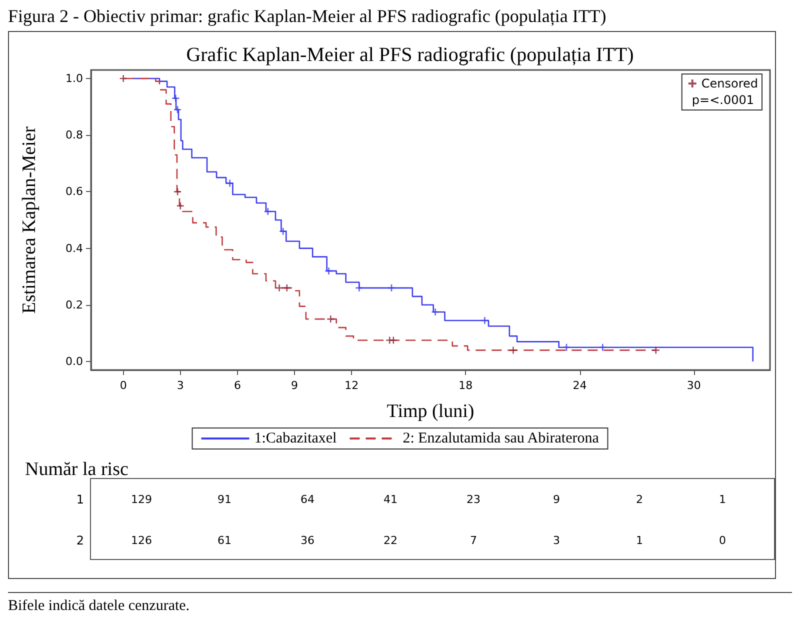 The width and height of the screenshot is (800, 622). I want to click on data-label: 22, so click(391, 540).